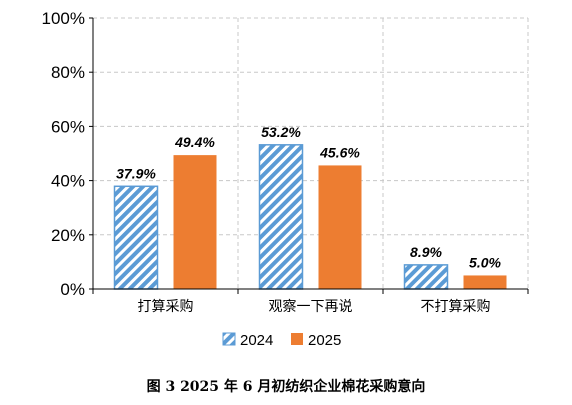 The image size is (572, 405). Describe the element at coordinates (68, 72) in the screenshot. I see `y-tick-label: 80%` at that location.